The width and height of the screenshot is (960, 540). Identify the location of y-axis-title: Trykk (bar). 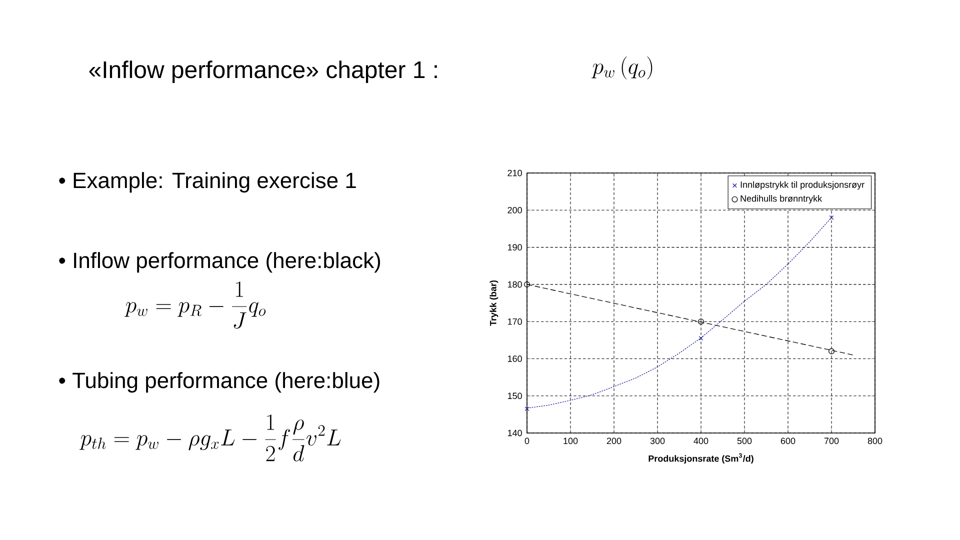
(494, 303).